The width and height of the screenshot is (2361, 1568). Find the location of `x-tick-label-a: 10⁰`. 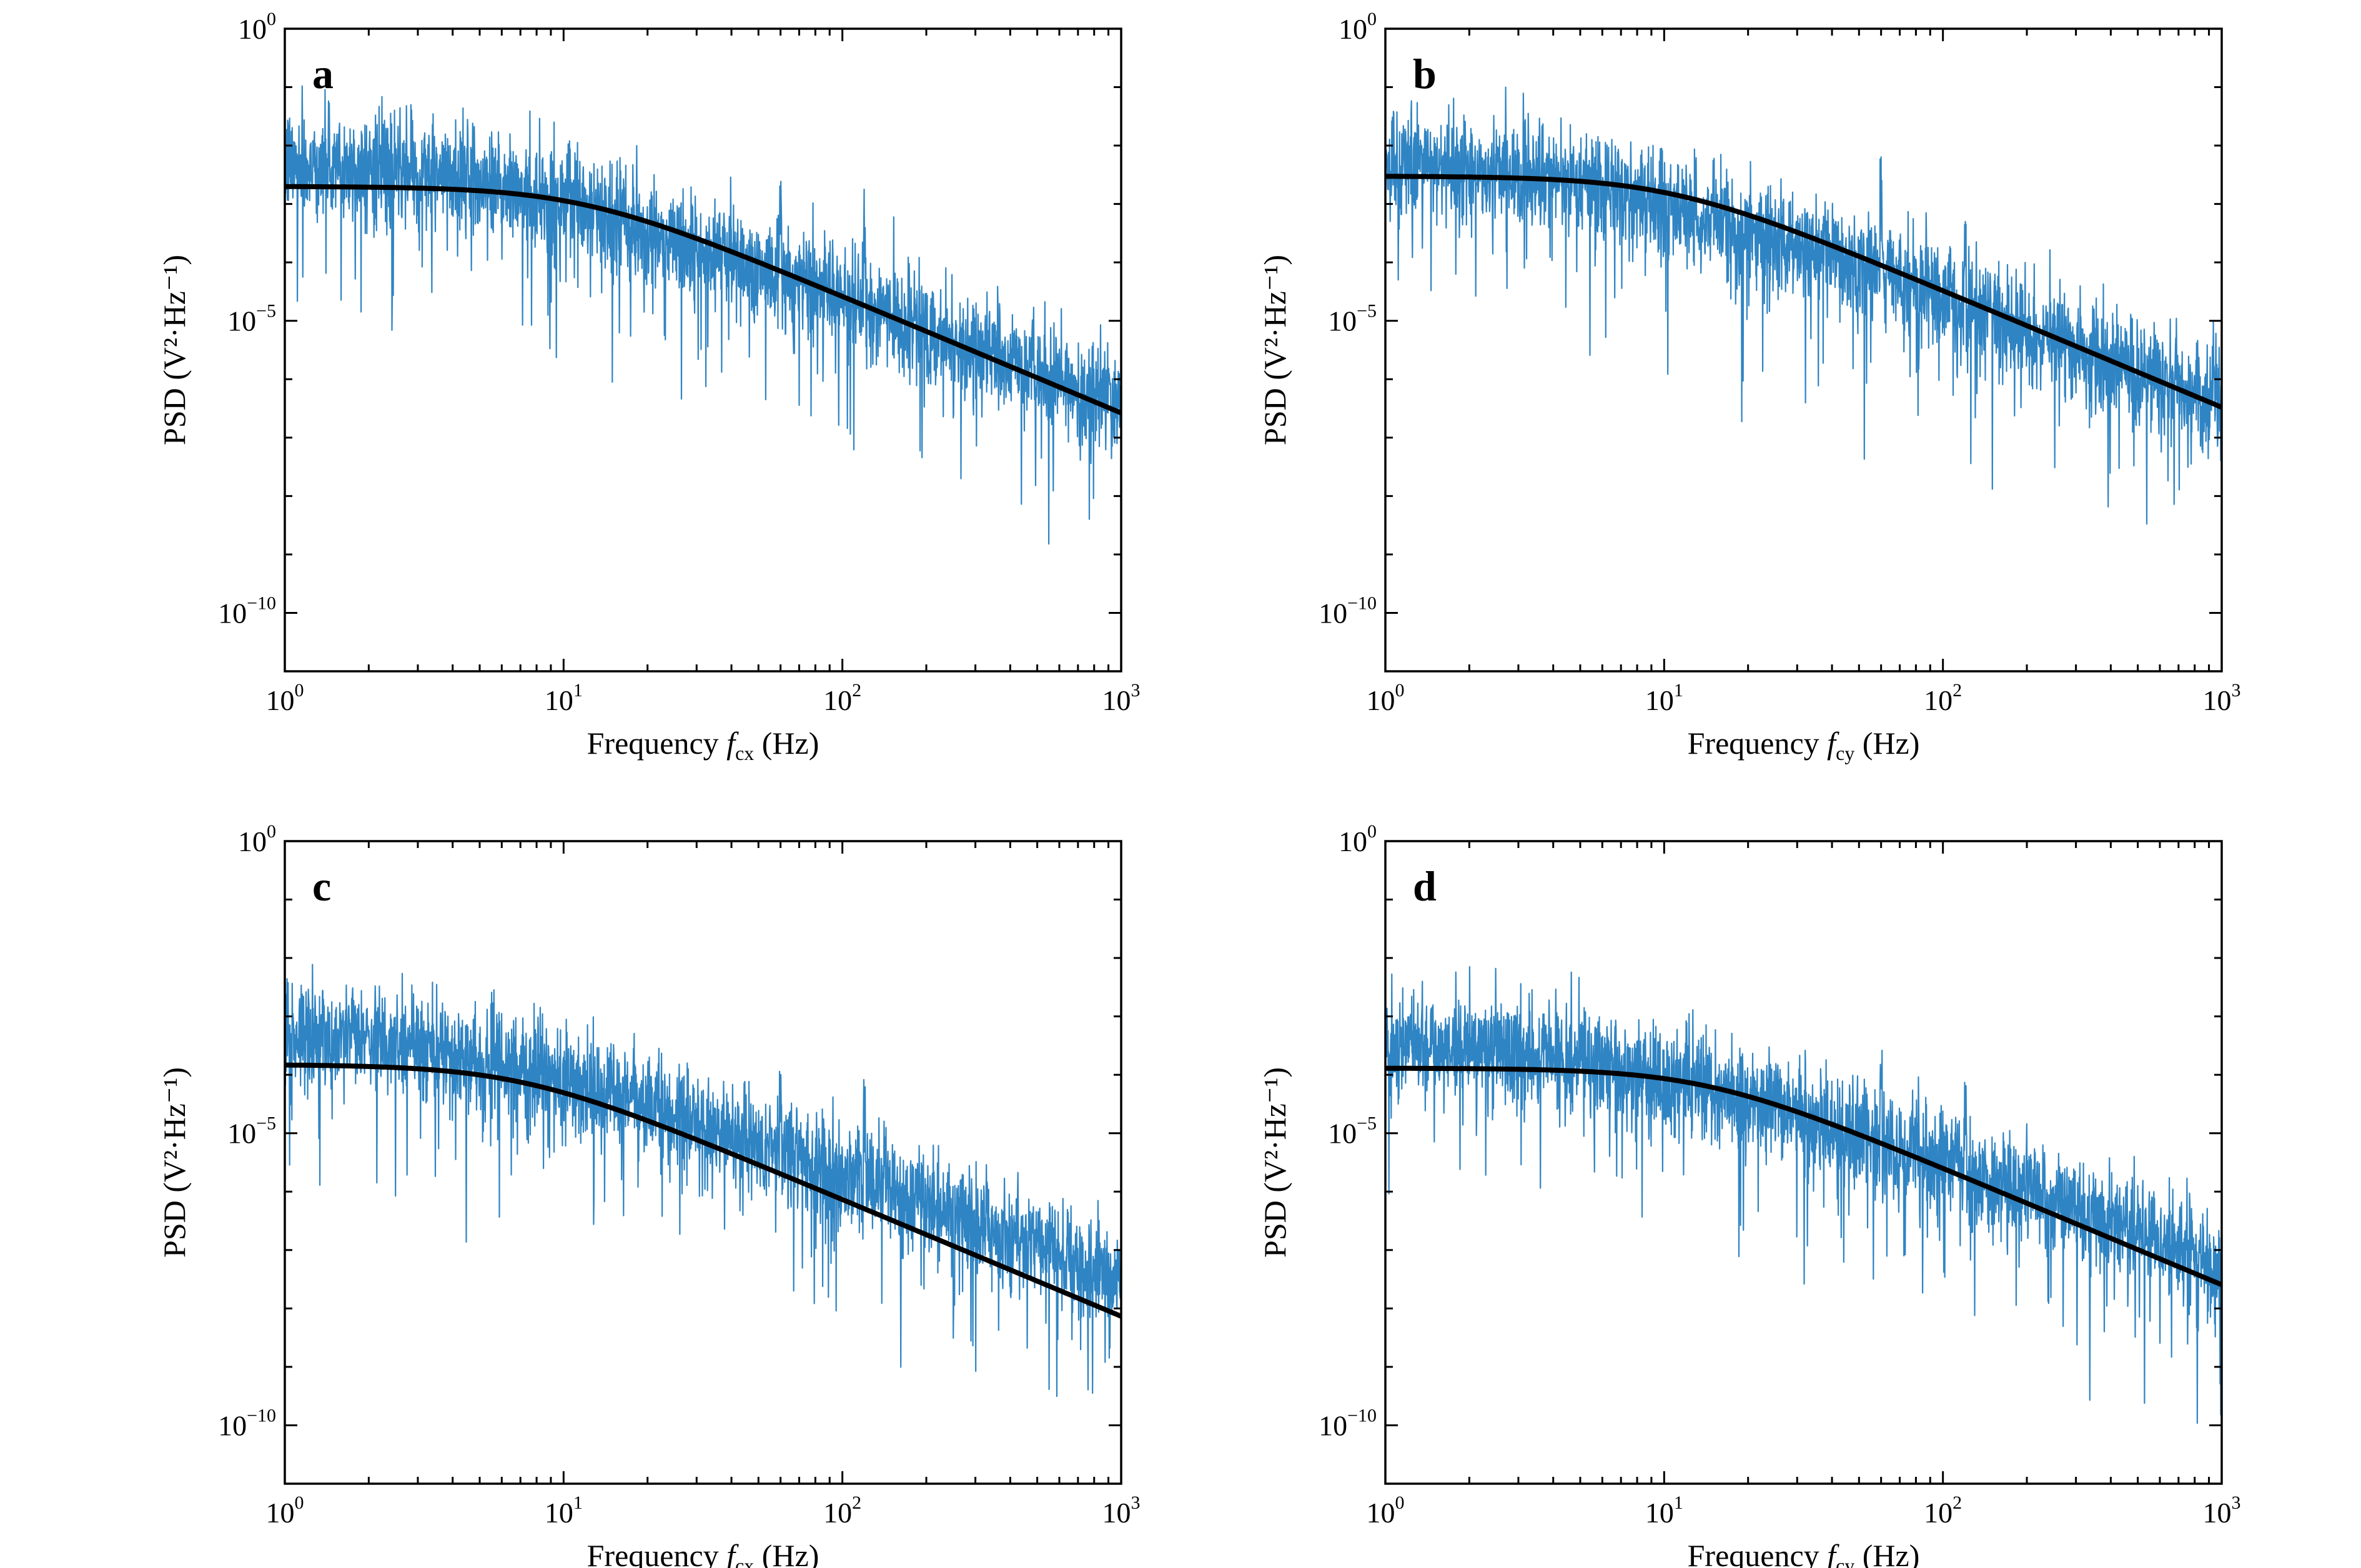

x-tick-label-a: 10⁰ is located at coordinates (285, 698).